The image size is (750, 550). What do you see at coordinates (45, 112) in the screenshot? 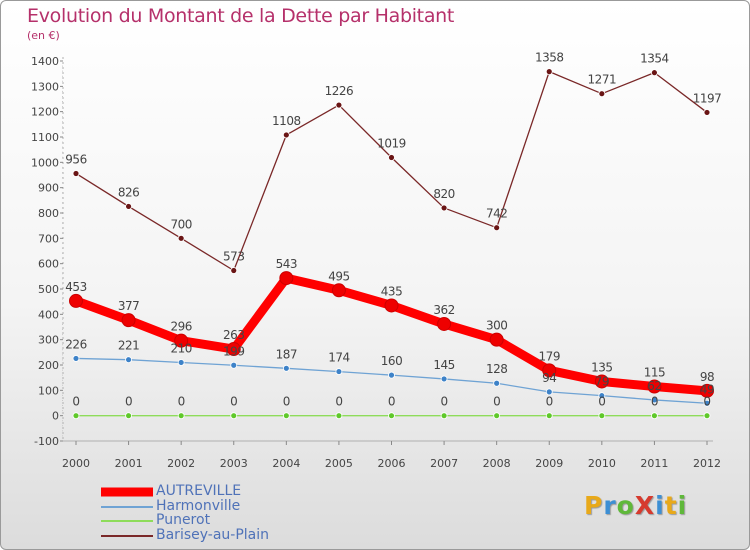
I see `y-tick-label: 1200` at bounding box center [45, 112].